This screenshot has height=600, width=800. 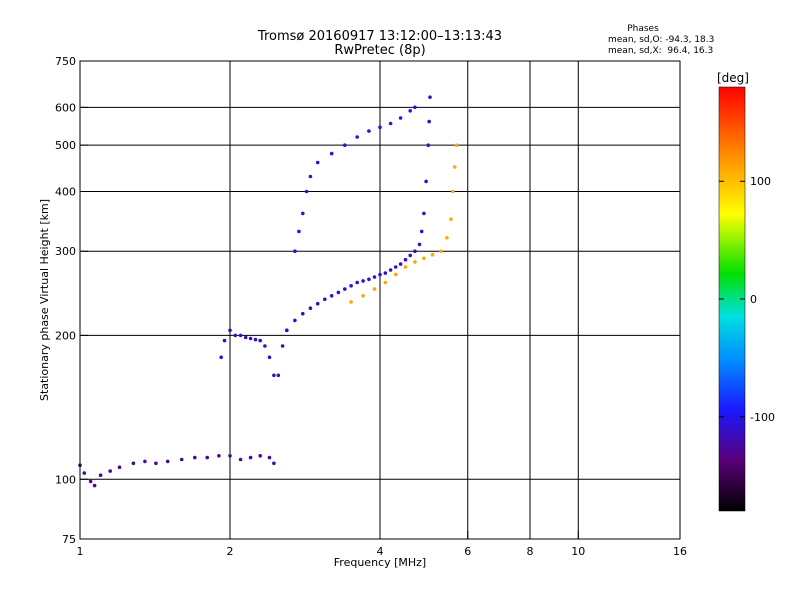 I want to click on y-tick-label-750: 750, so click(x=65, y=61).